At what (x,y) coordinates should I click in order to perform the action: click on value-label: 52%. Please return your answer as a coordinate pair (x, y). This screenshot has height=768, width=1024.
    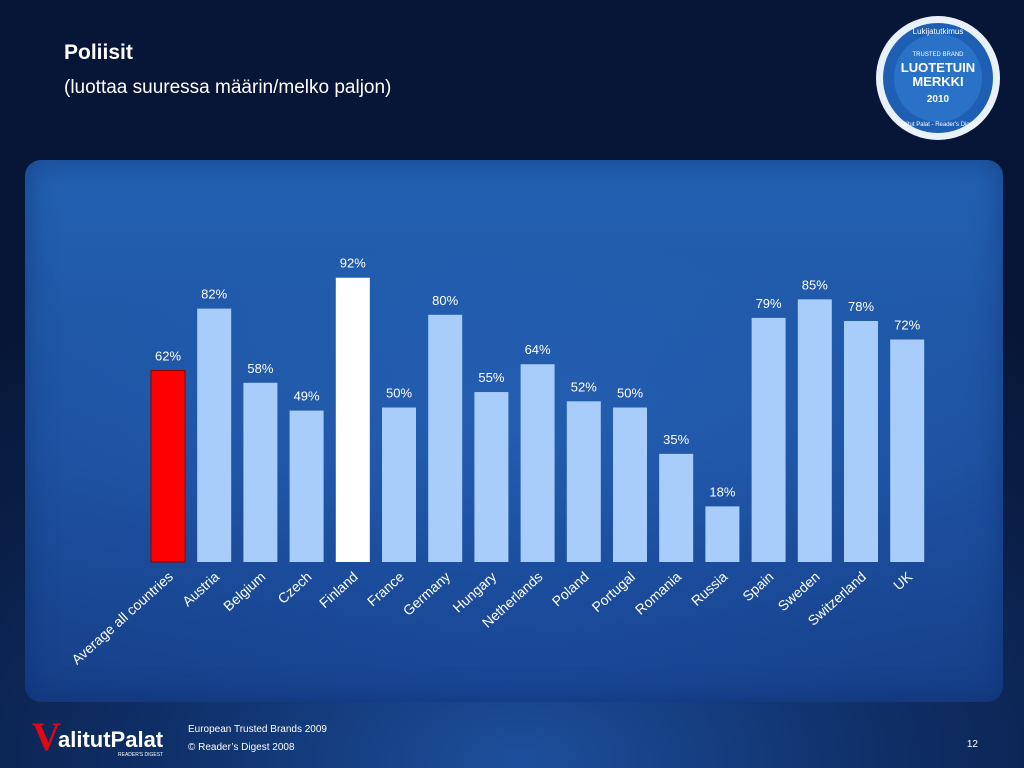
    Looking at the image, I should click on (584, 386).